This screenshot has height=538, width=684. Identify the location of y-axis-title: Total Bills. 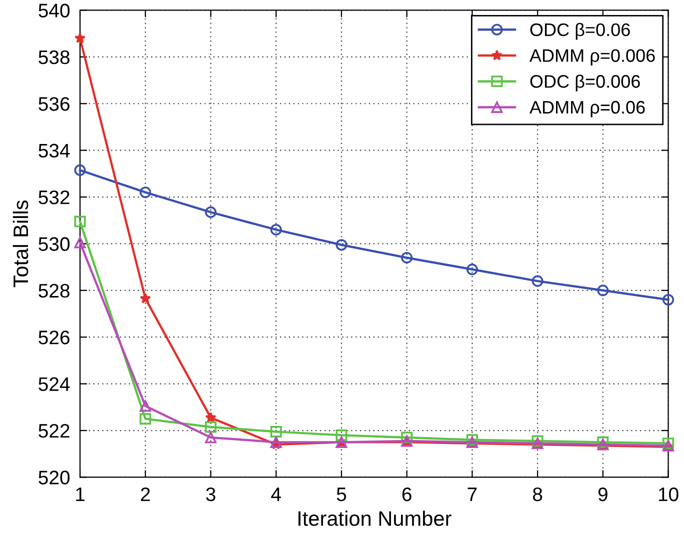
(20, 244).